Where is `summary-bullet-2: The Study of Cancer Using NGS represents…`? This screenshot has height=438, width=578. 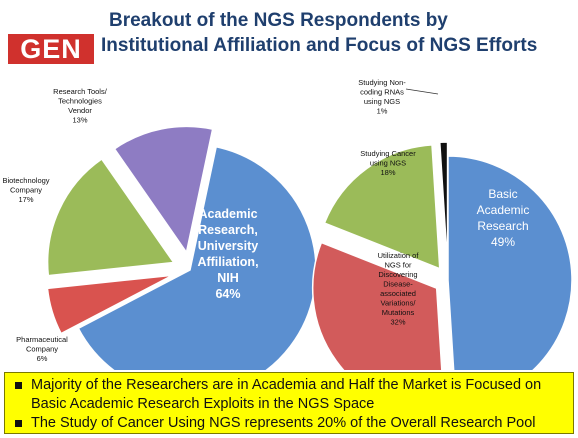
summary-bullet-2: The Study of Cancer Using NGS represents… is located at coordinates (289, 423).